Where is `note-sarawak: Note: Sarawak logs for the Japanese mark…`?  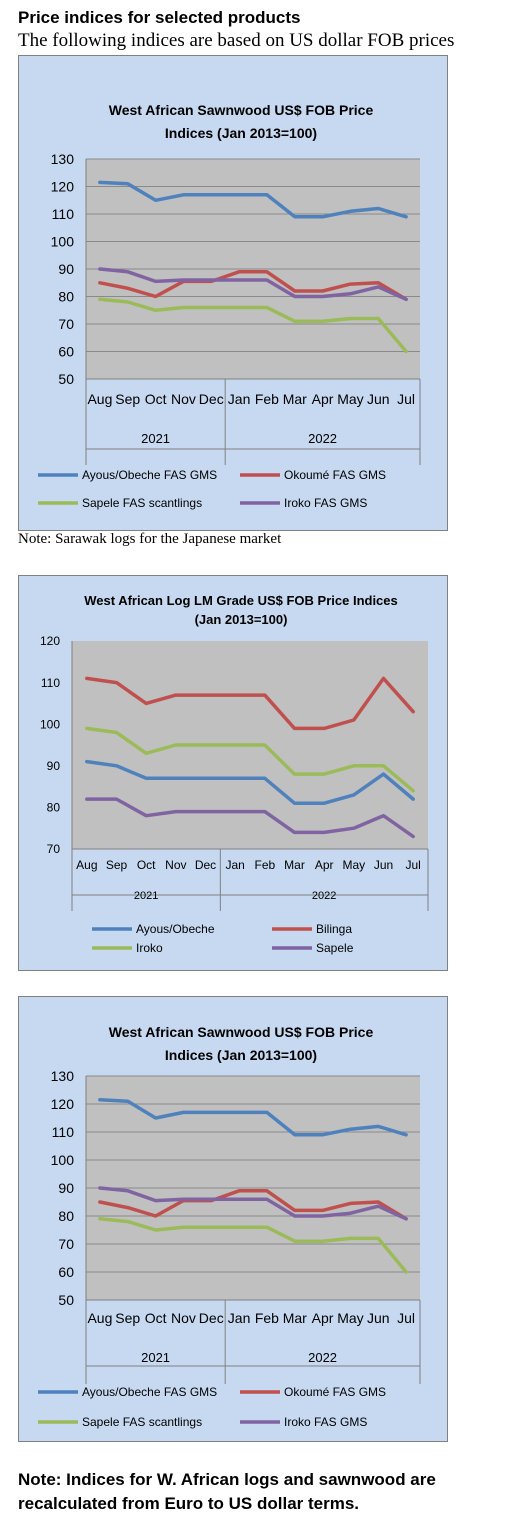
note-sarawak: Note: Sarawak logs for the Japanese mark… is located at coordinates (150, 539).